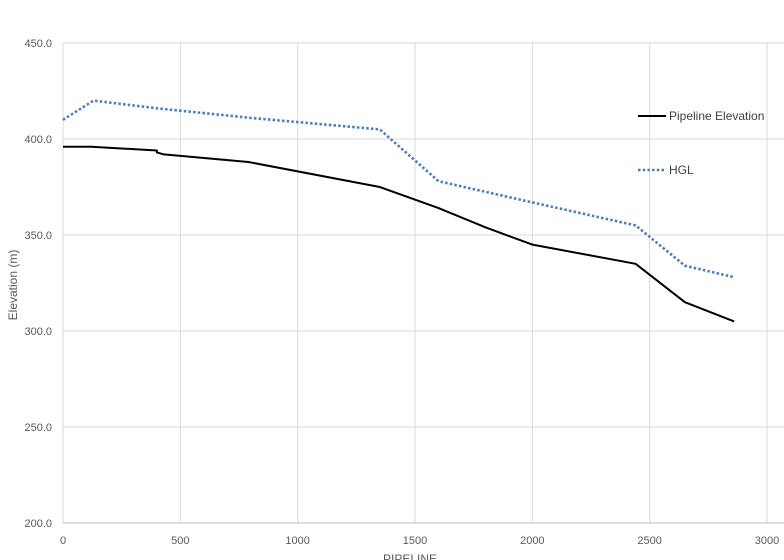  I want to click on legend-label: Pipeline Elevation, so click(716, 116).